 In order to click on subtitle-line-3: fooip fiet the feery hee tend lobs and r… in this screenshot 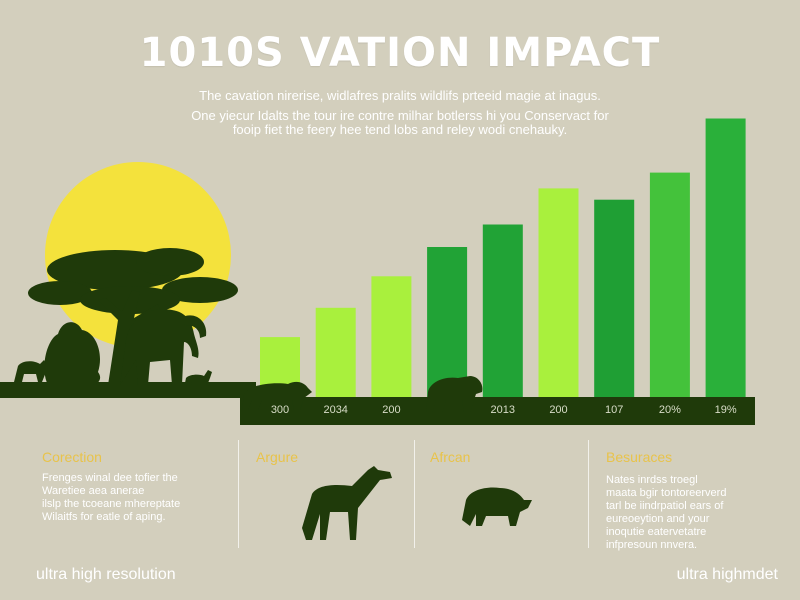, I will do `click(400, 129)`.